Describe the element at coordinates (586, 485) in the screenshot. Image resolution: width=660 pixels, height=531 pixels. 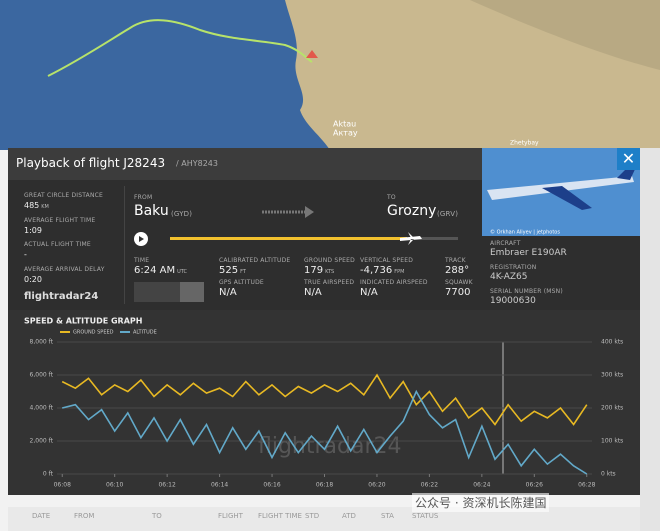
I see `x-tick-label: 06:28` at that location.